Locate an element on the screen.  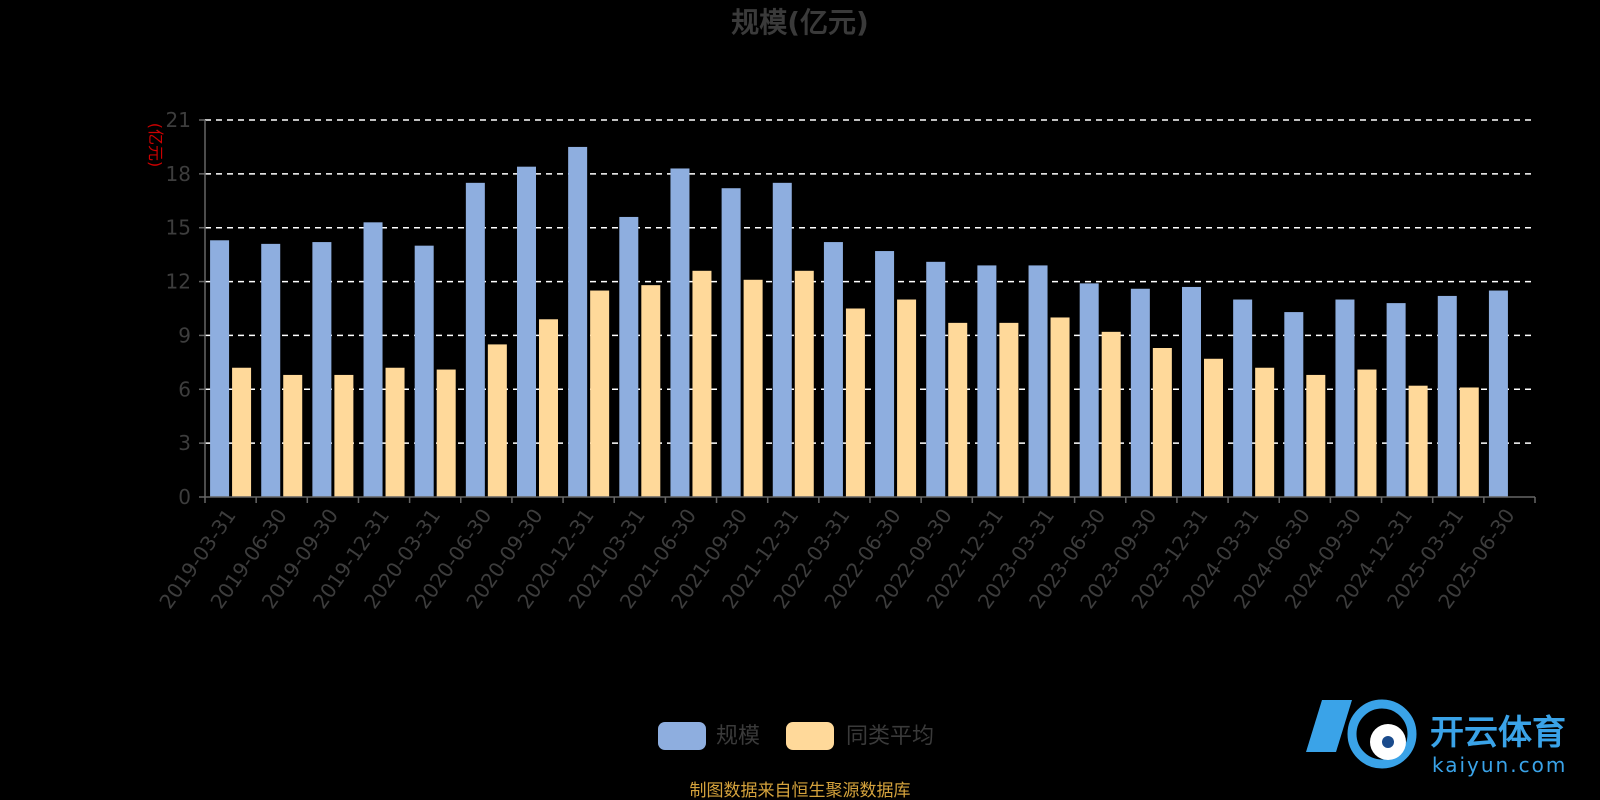
y-tick-label: 9 is located at coordinates (184, 335).